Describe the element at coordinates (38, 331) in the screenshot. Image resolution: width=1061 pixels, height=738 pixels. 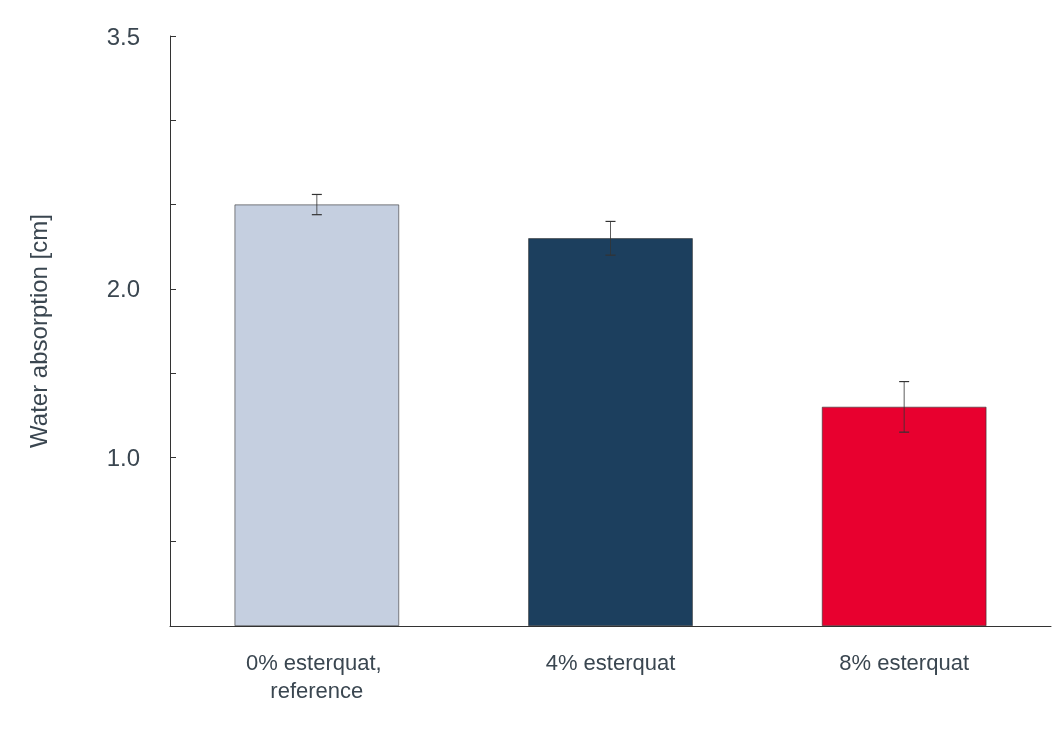
I see `y-axis-title: Water absorption [cm]` at that location.